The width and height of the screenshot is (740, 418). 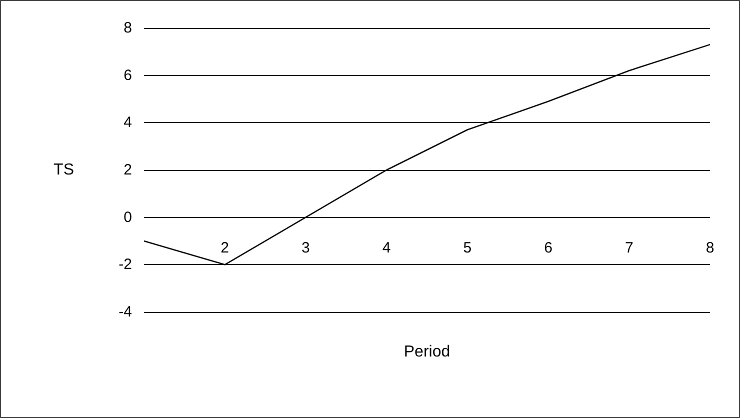 I want to click on x-tick-label: 2, so click(x=225, y=248).